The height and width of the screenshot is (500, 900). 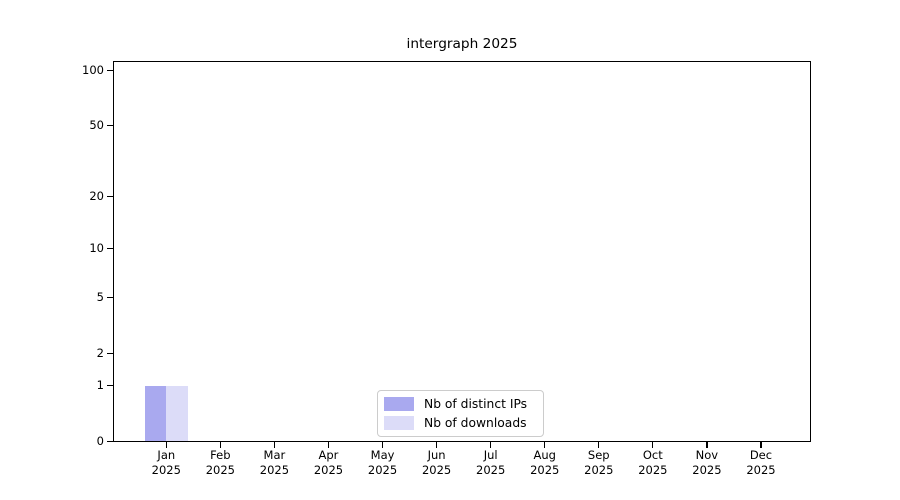 I want to click on x-axis-tick-label: Jul 2025, so click(x=491, y=462).